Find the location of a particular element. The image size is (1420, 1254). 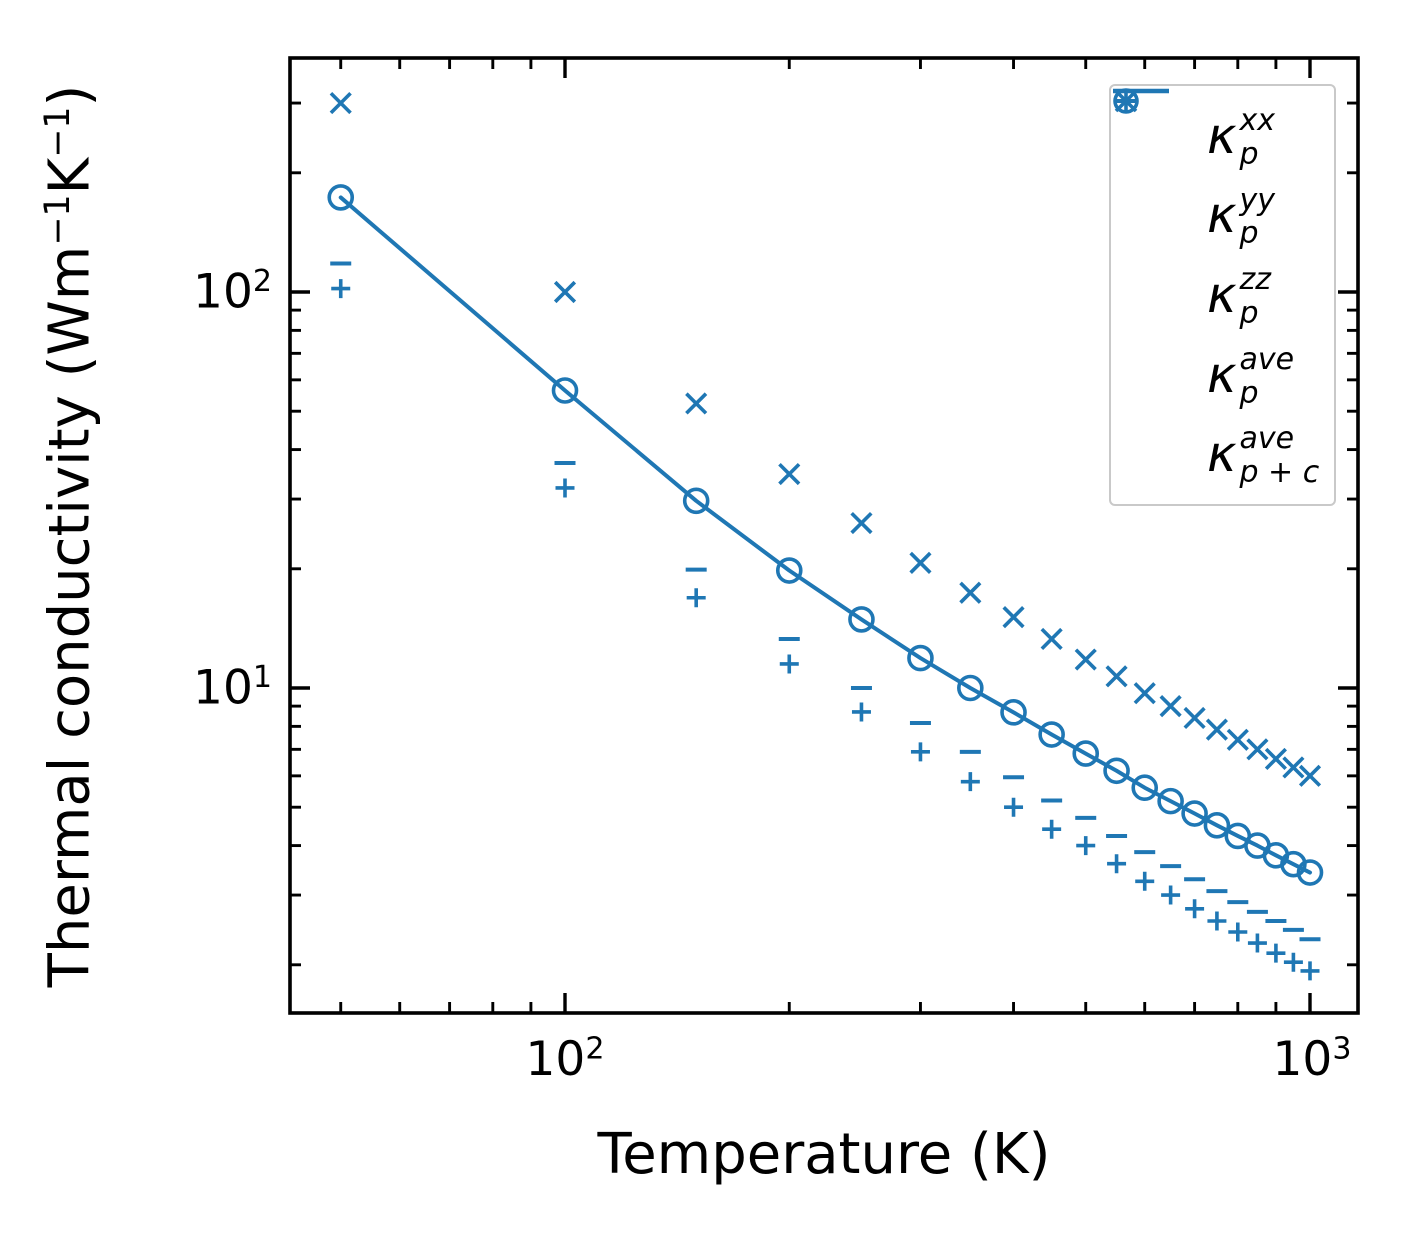

y-tick-label-100: 102 is located at coordinates (232, 291).